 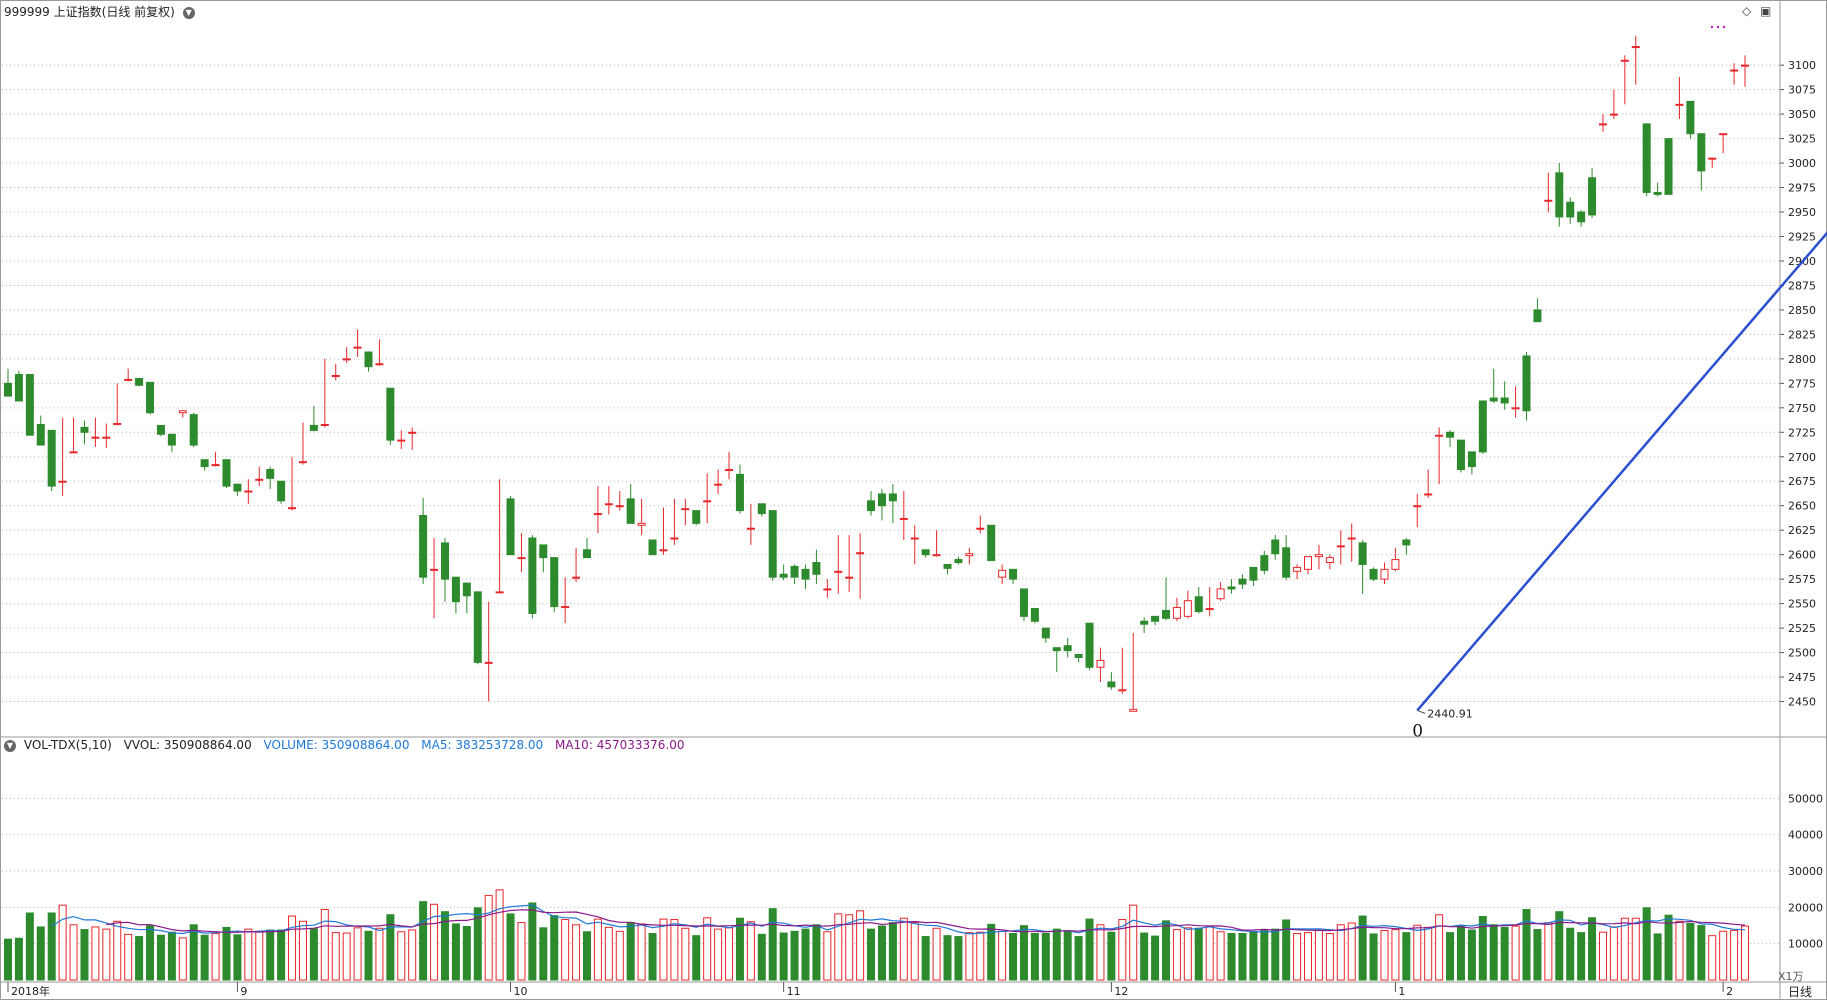 What do you see at coordinates (1802, 457) in the screenshot?
I see `price-tick-label: 2700` at bounding box center [1802, 457].